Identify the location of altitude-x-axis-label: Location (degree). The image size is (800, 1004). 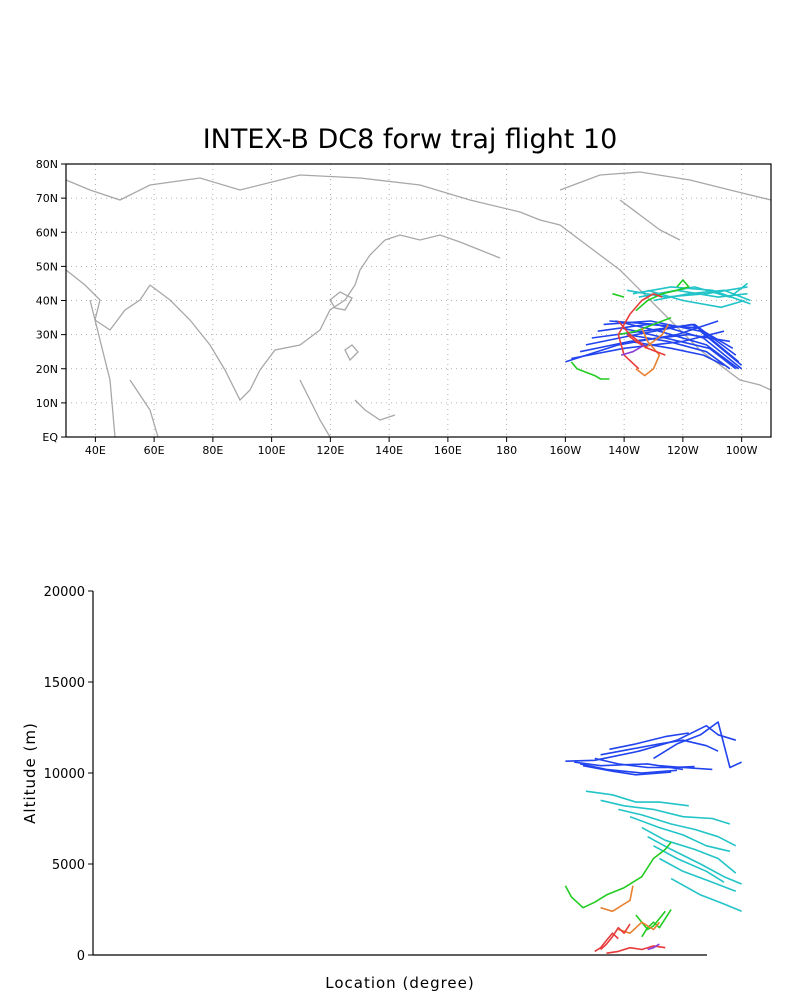
(399, 983).